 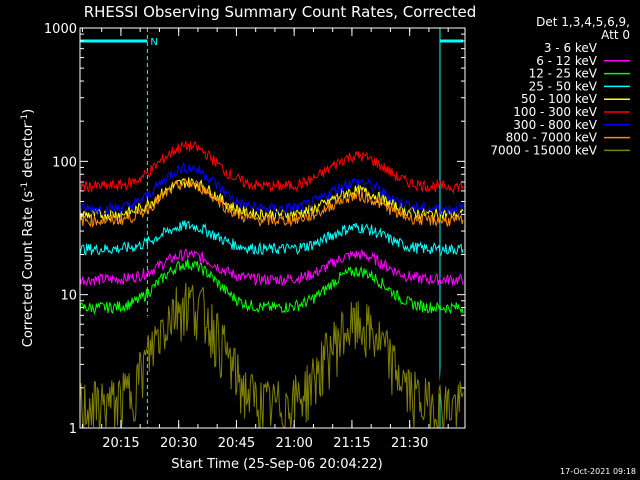 What do you see at coordinates (28, 111) in the screenshot?
I see `y-axis-label-end: )` at bounding box center [28, 111].